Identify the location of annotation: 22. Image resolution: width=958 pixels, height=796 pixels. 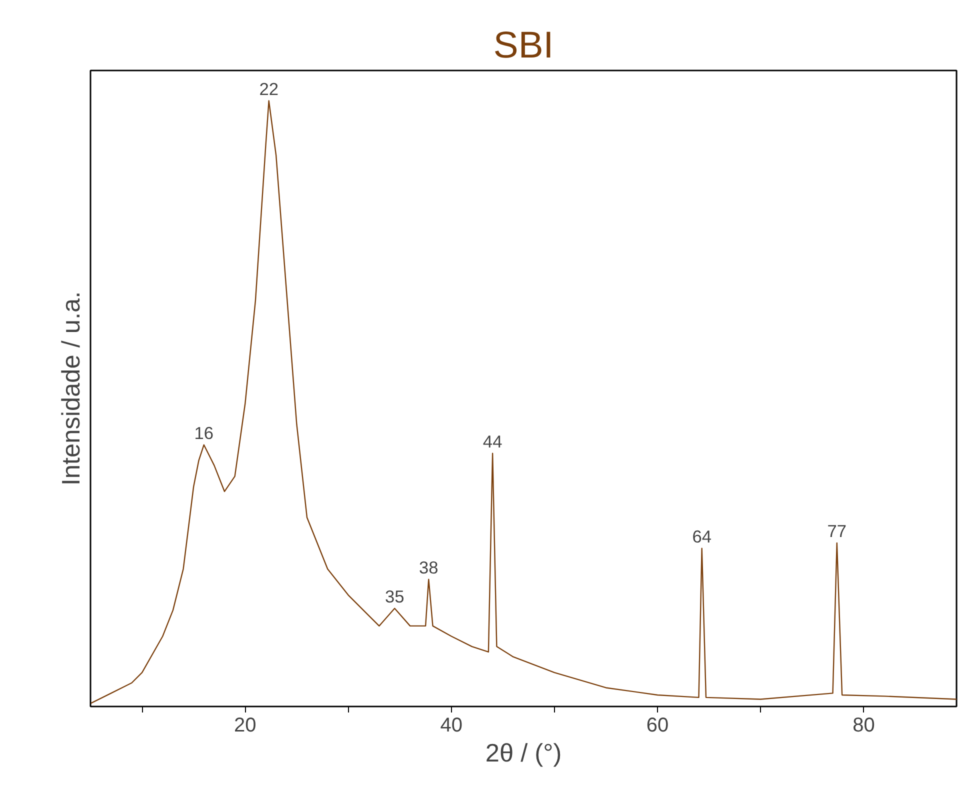
(268, 88).